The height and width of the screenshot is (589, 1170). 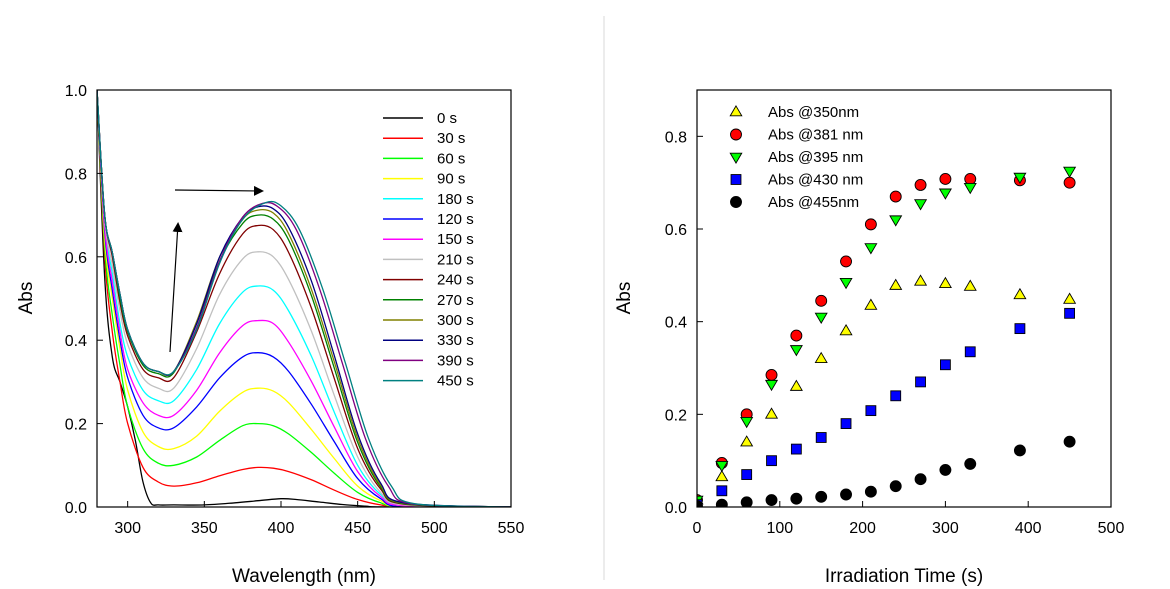 What do you see at coordinates (815, 135) in the screenshot?
I see `legend-label: Abs @381 nm` at bounding box center [815, 135].